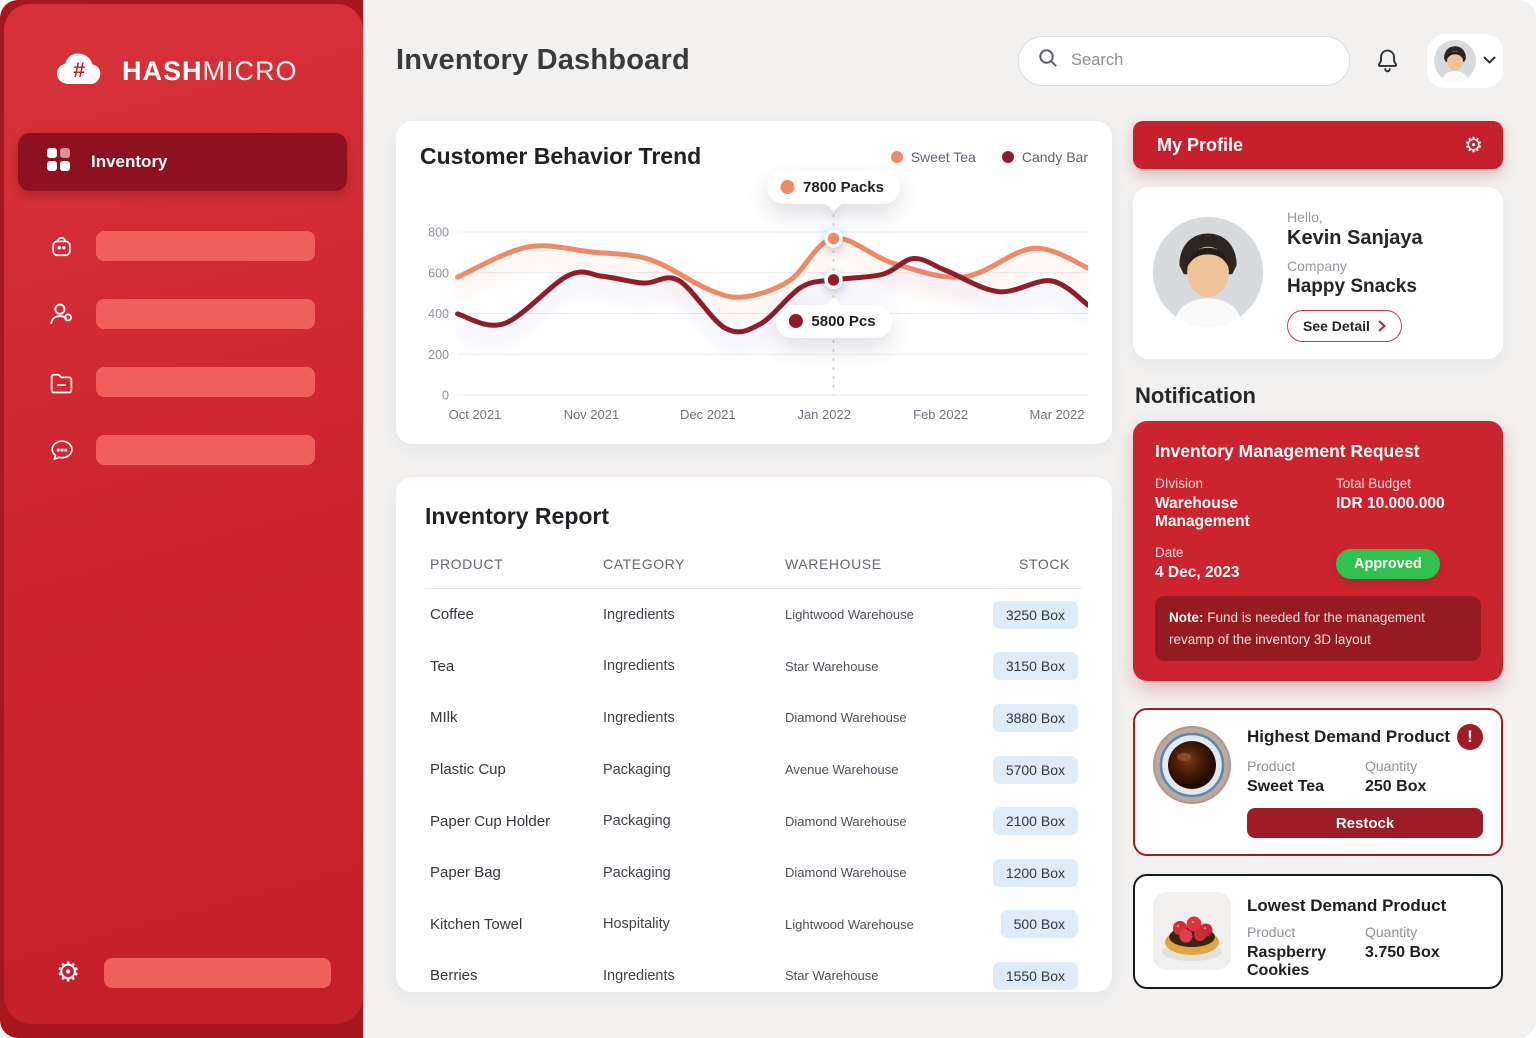 The width and height of the screenshot is (1536, 1038). I want to click on sidebar-item-customers, so click(179, 314).